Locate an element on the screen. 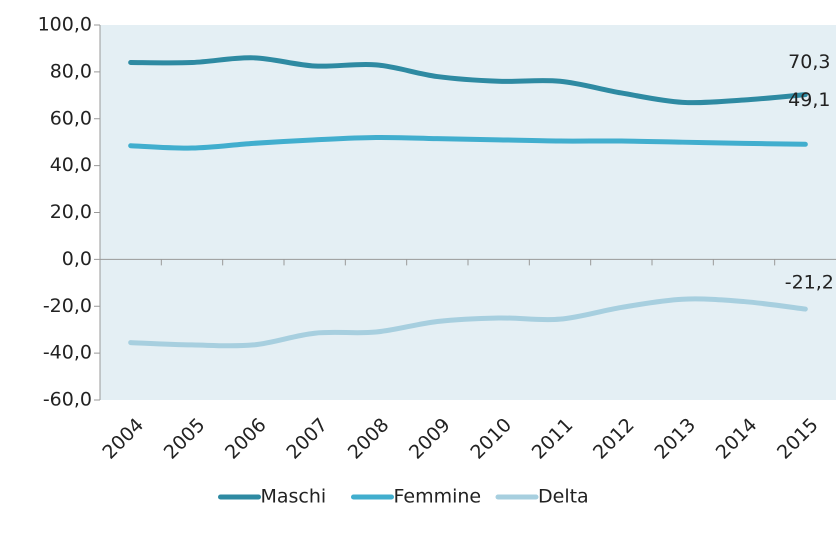 The width and height of the screenshot is (840, 538). y-tick-label: 0,0 is located at coordinates (77, 259).